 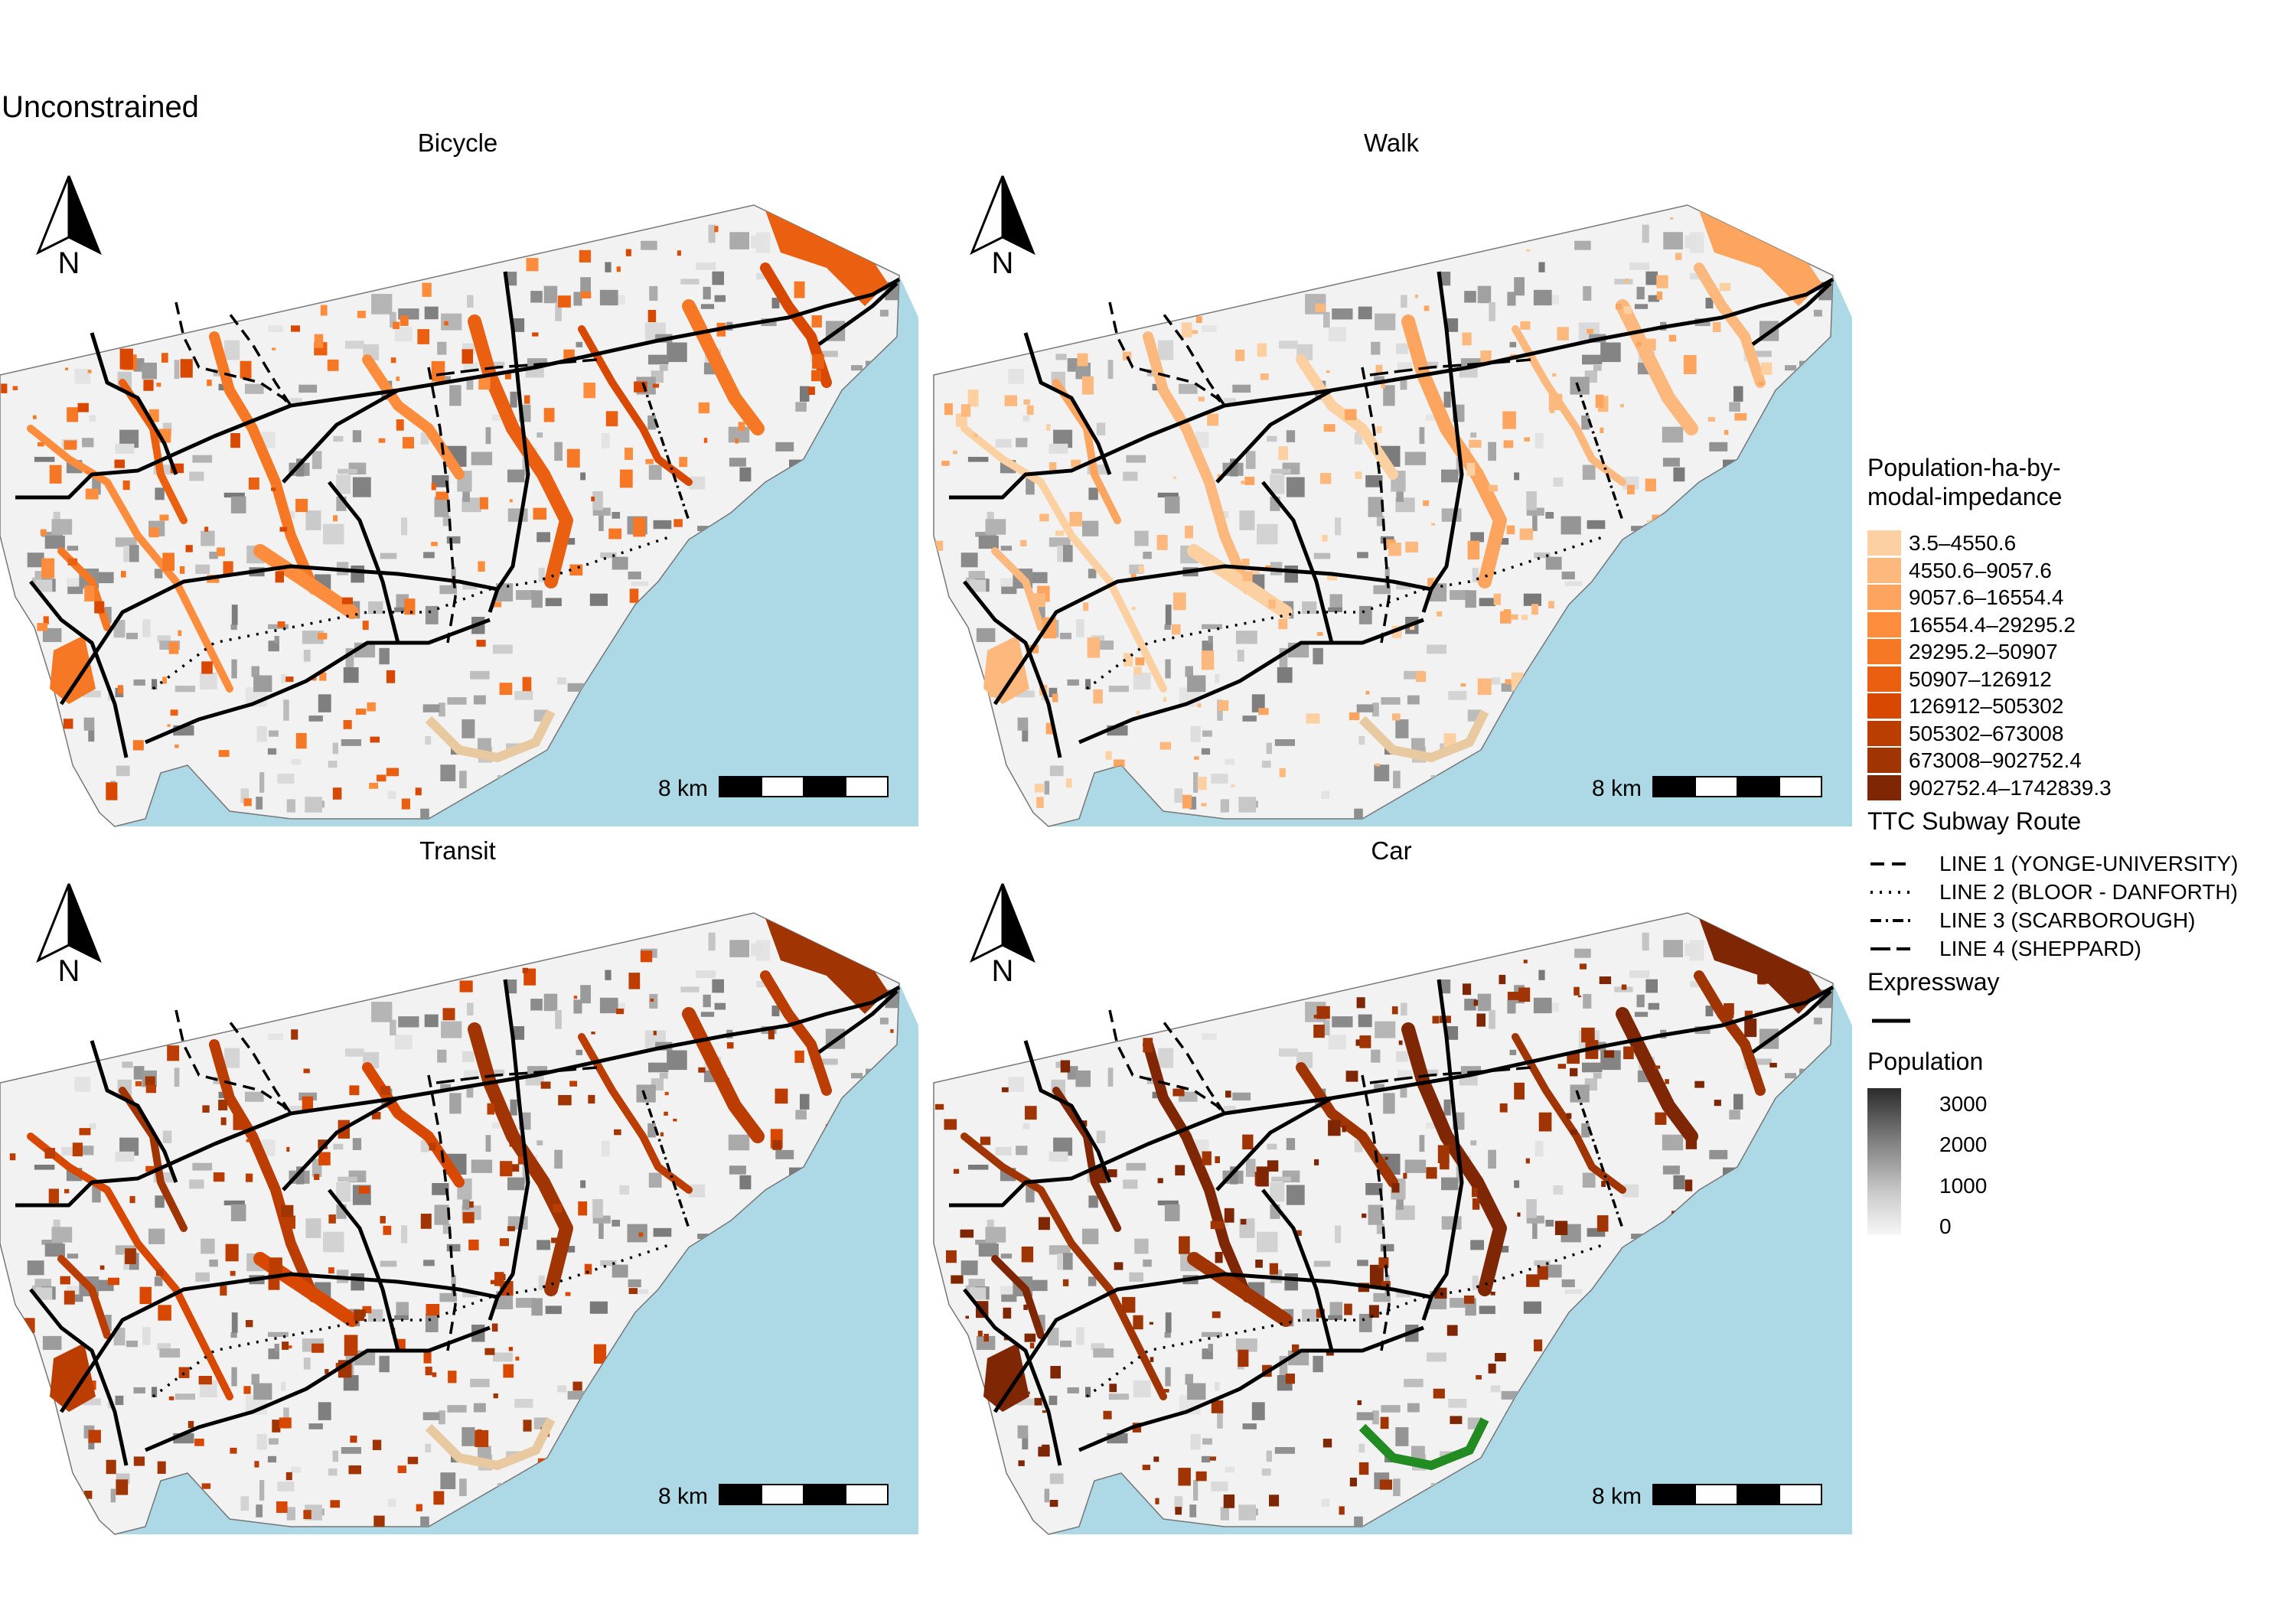 What do you see at coordinates (1617, 1496) in the screenshot?
I see `scale-bar-label: 8 km` at bounding box center [1617, 1496].